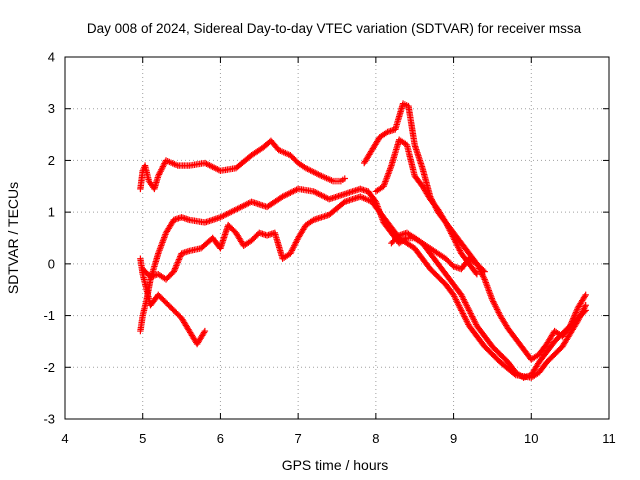 The height and width of the screenshot is (480, 640). What do you see at coordinates (220, 438) in the screenshot?
I see `x-tick-label: 6` at bounding box center [220, 438].